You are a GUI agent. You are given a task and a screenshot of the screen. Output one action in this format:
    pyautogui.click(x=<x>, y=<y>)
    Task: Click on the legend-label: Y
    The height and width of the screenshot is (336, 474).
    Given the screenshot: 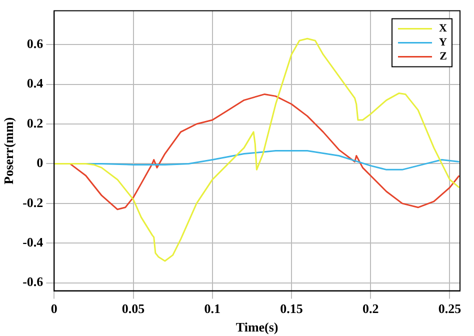 What is the action you would take?
    pyautogui.click(x=443, y=42)
    